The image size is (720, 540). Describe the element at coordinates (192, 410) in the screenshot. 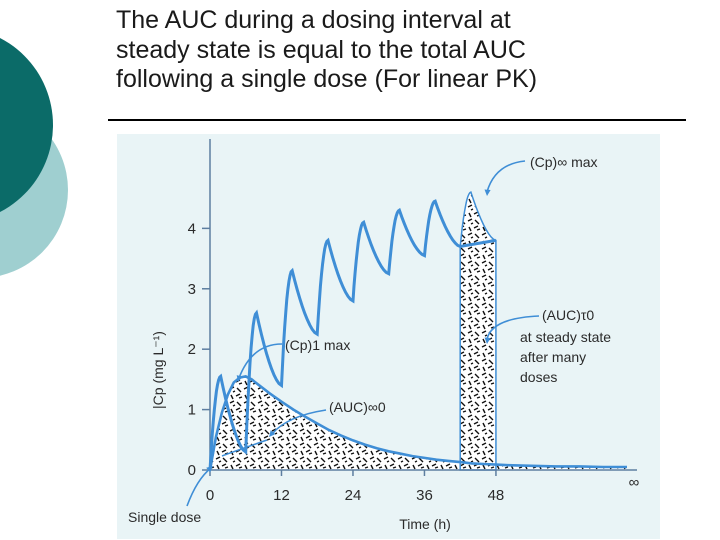

I see `y-tick-label: 1` at that location.